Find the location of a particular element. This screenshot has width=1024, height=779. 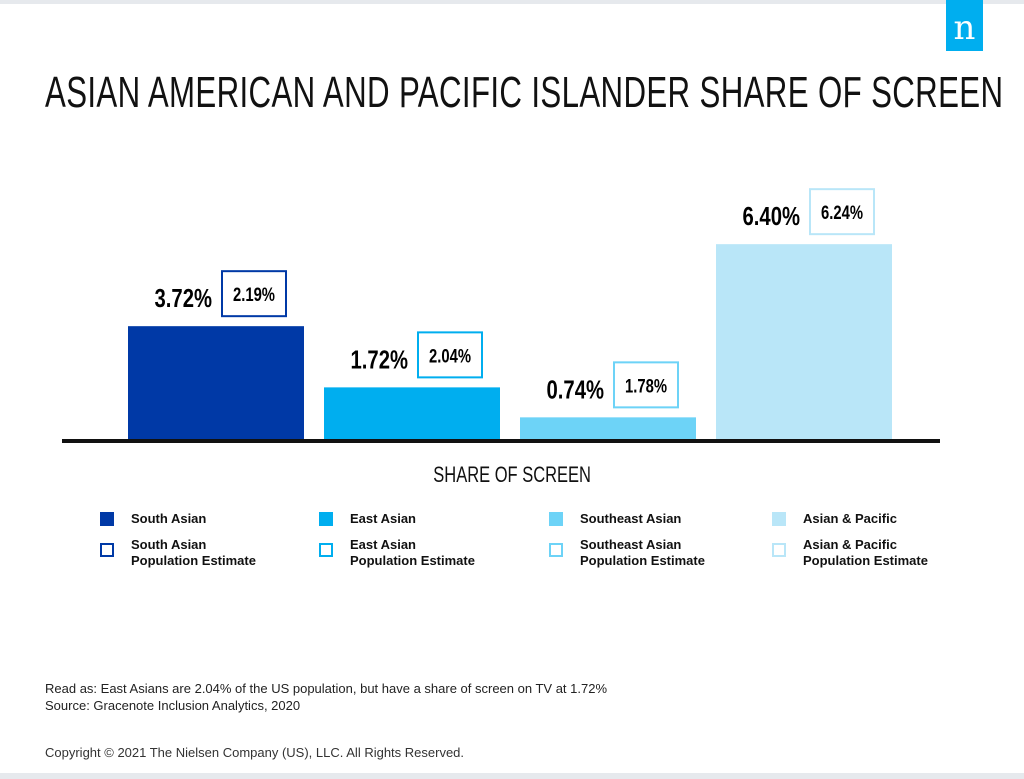

legend-item: Asian & Pacific is located at coordinates (850, 519).